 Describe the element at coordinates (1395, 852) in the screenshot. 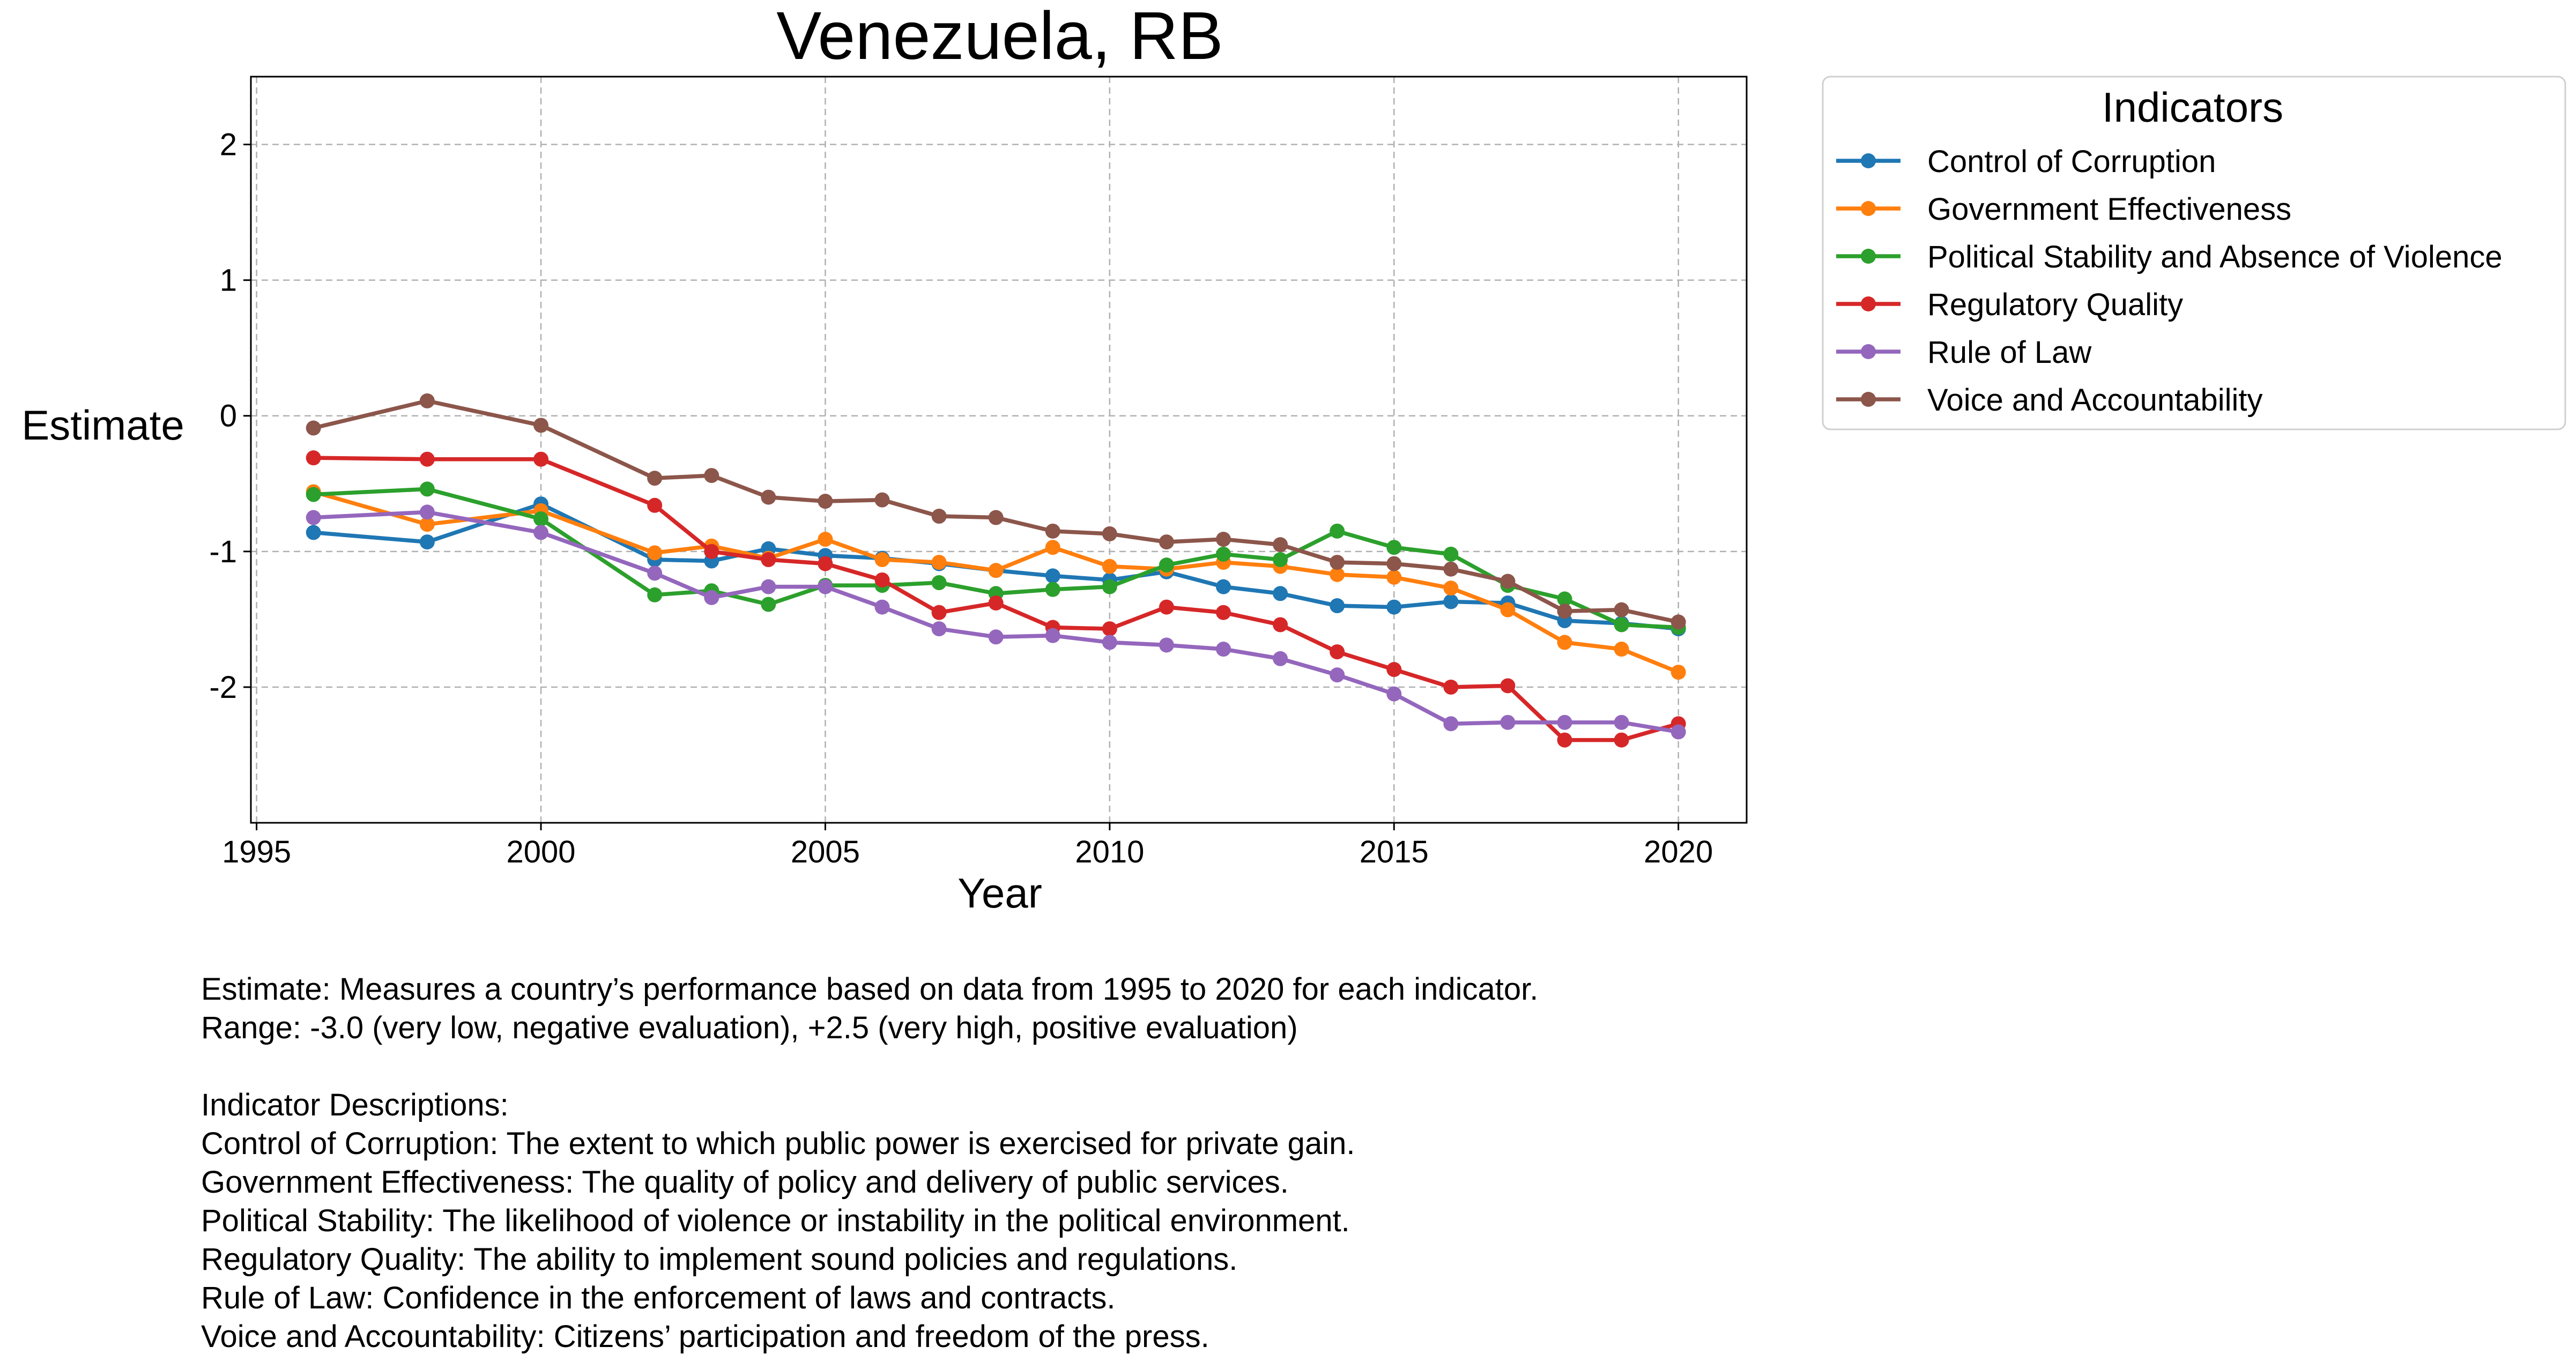

I see `x-tick-label: 2015` at that location.